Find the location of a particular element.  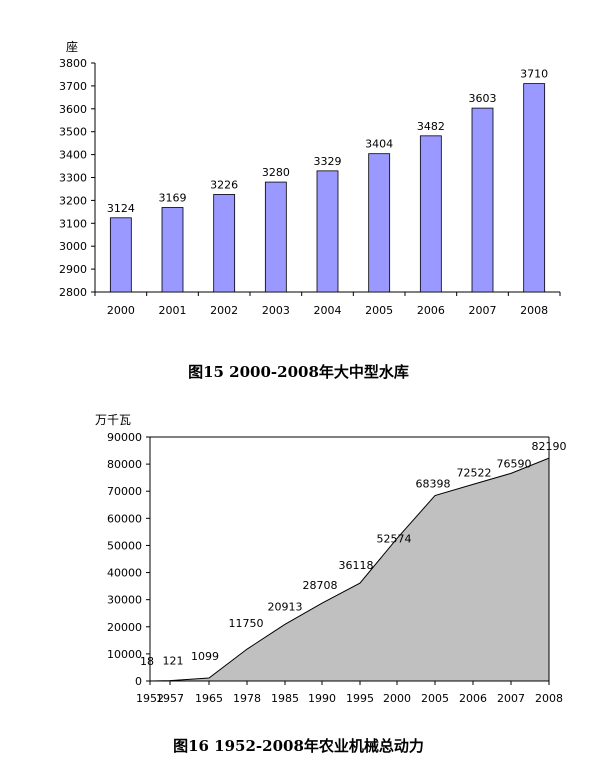

chart2-x-tick-label: 2000 is located at coordinates (397, 698).